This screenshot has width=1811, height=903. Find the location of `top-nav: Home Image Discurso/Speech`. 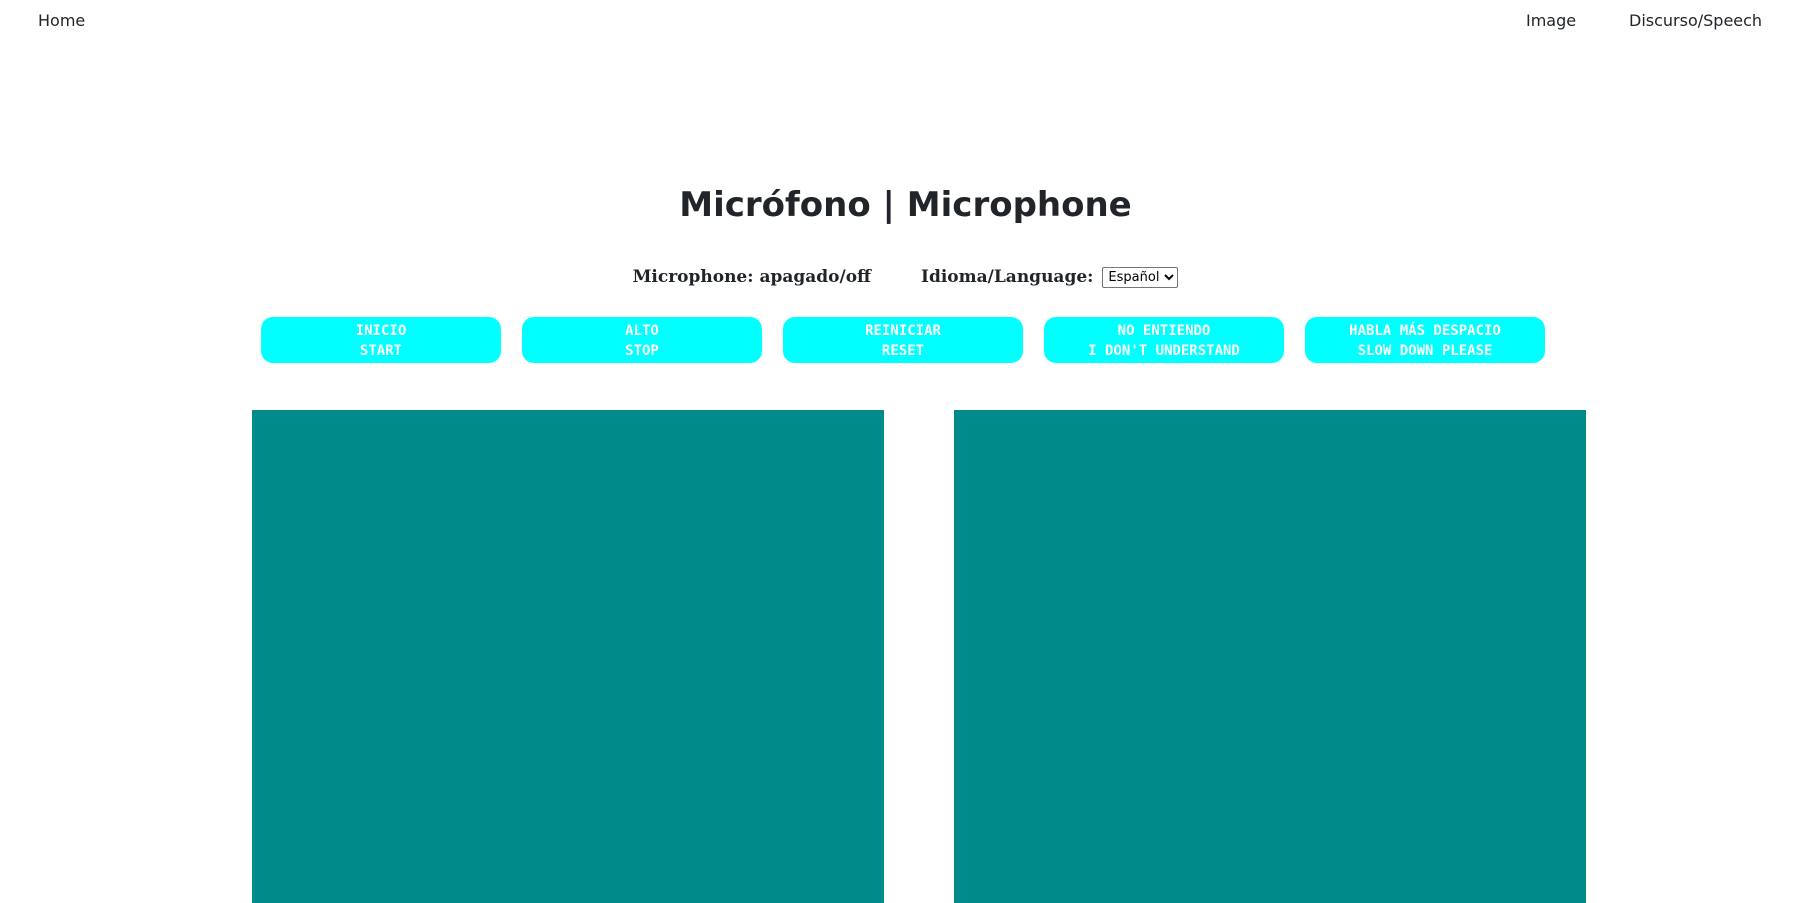

top-nav: Home Image Discurso/Speech is located at coordinates (905, 22).